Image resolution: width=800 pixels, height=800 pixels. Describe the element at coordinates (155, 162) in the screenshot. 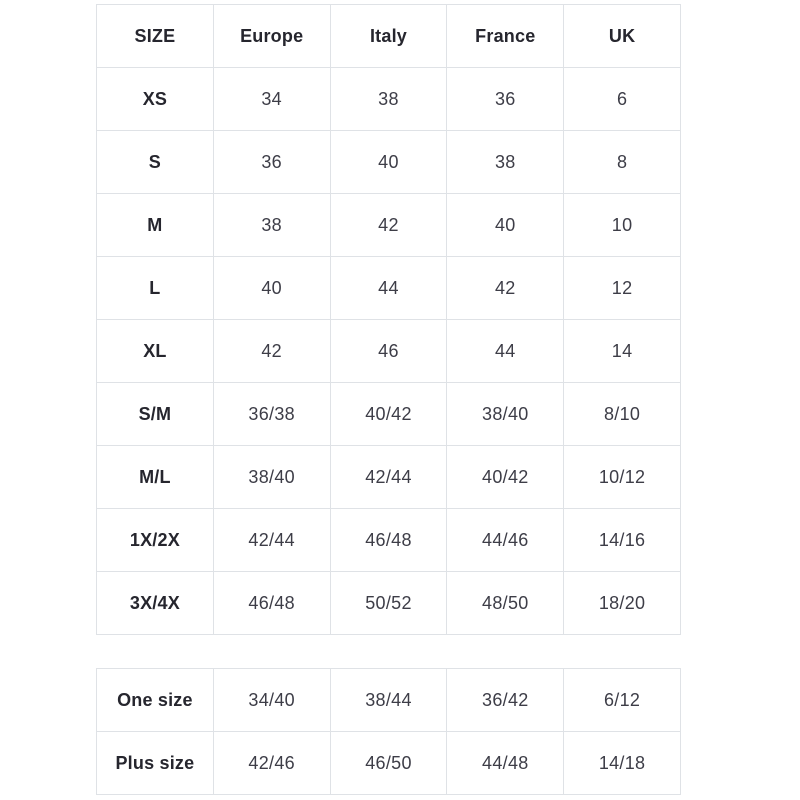

I see `row-label: S` at that location.